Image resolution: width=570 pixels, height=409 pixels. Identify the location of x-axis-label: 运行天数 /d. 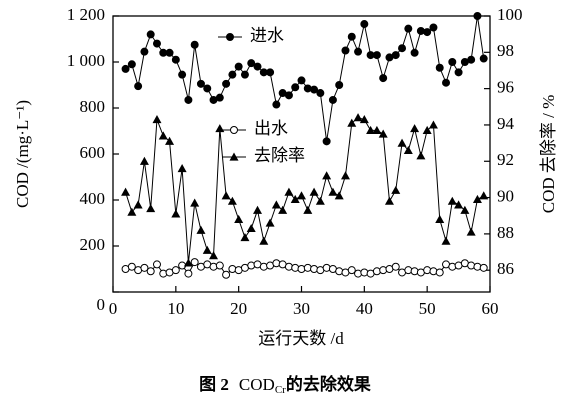
(301, 338).